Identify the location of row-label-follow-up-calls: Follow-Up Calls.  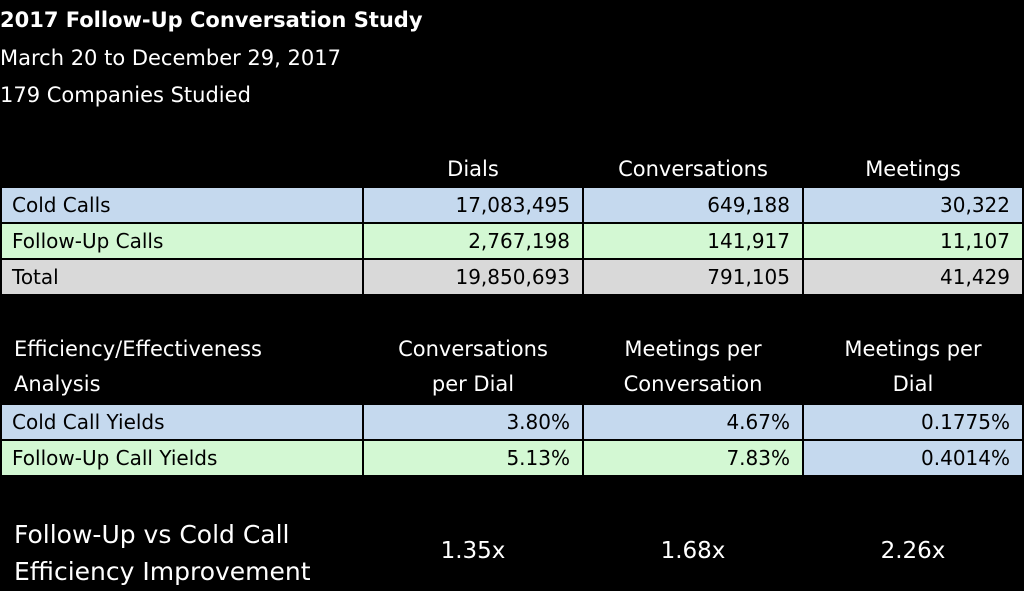
(182, 241).